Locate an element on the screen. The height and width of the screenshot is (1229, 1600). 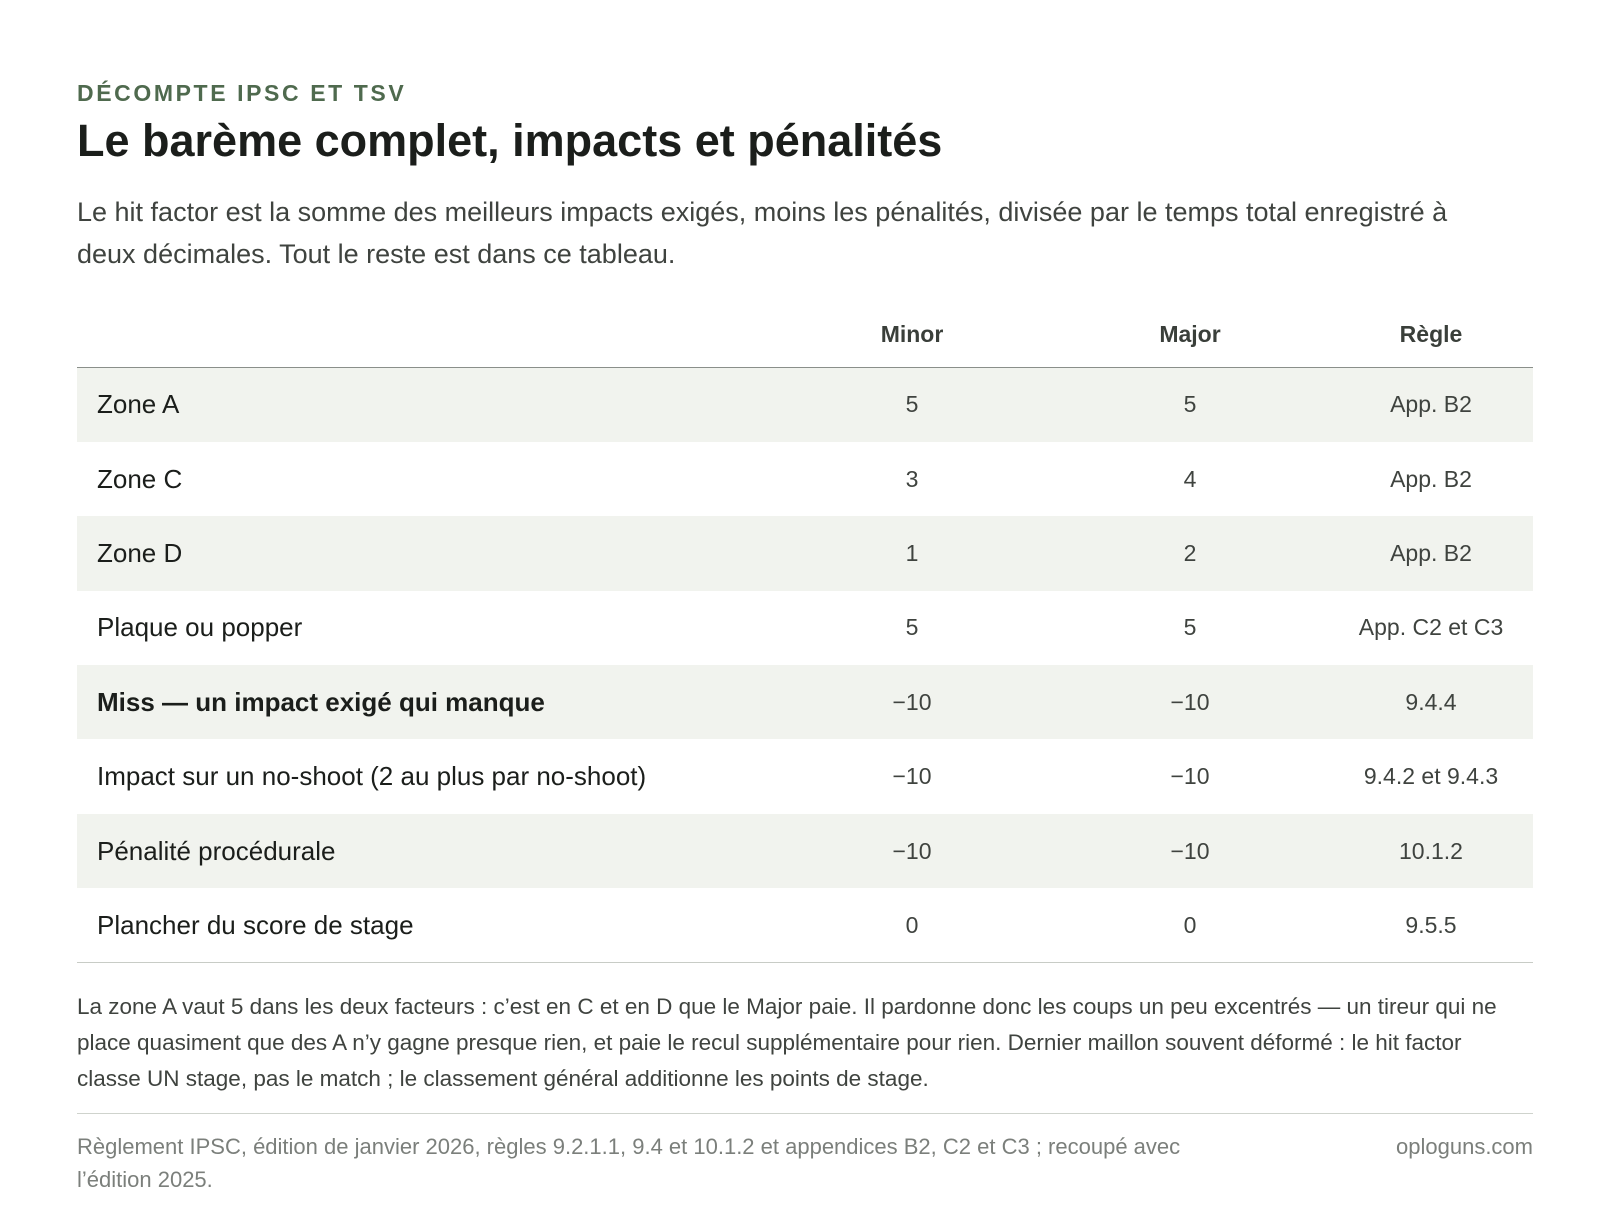
minor-value: 3 is located at coordinates (912, 478).